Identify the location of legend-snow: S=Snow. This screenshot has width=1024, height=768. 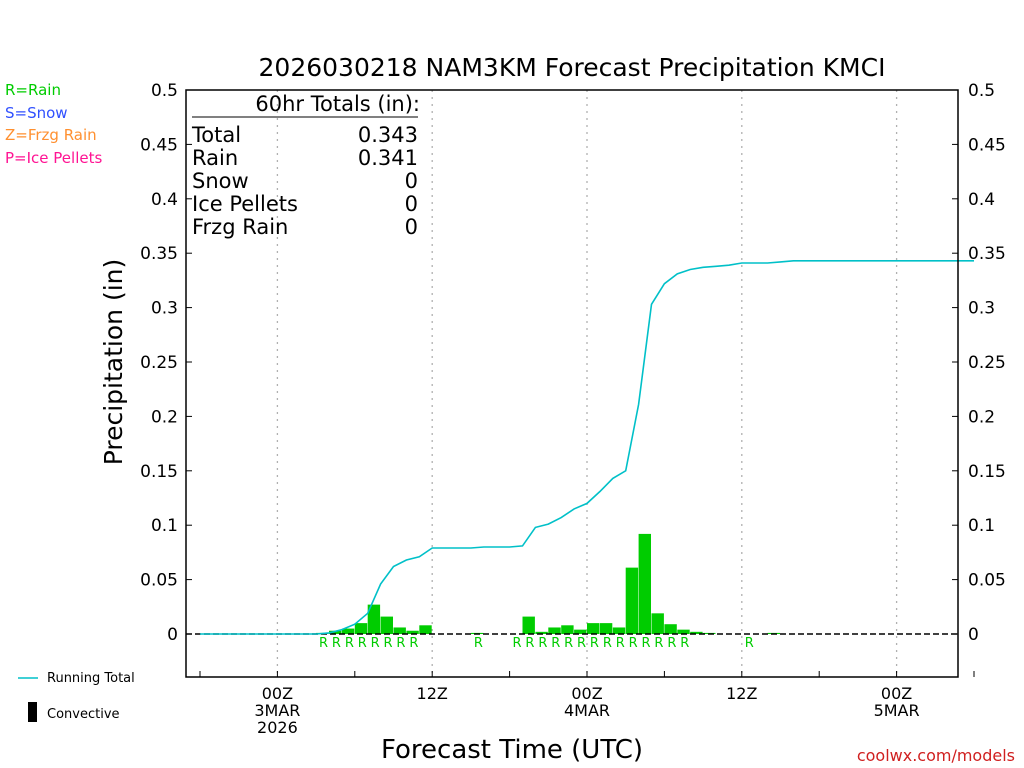
(36, 113).